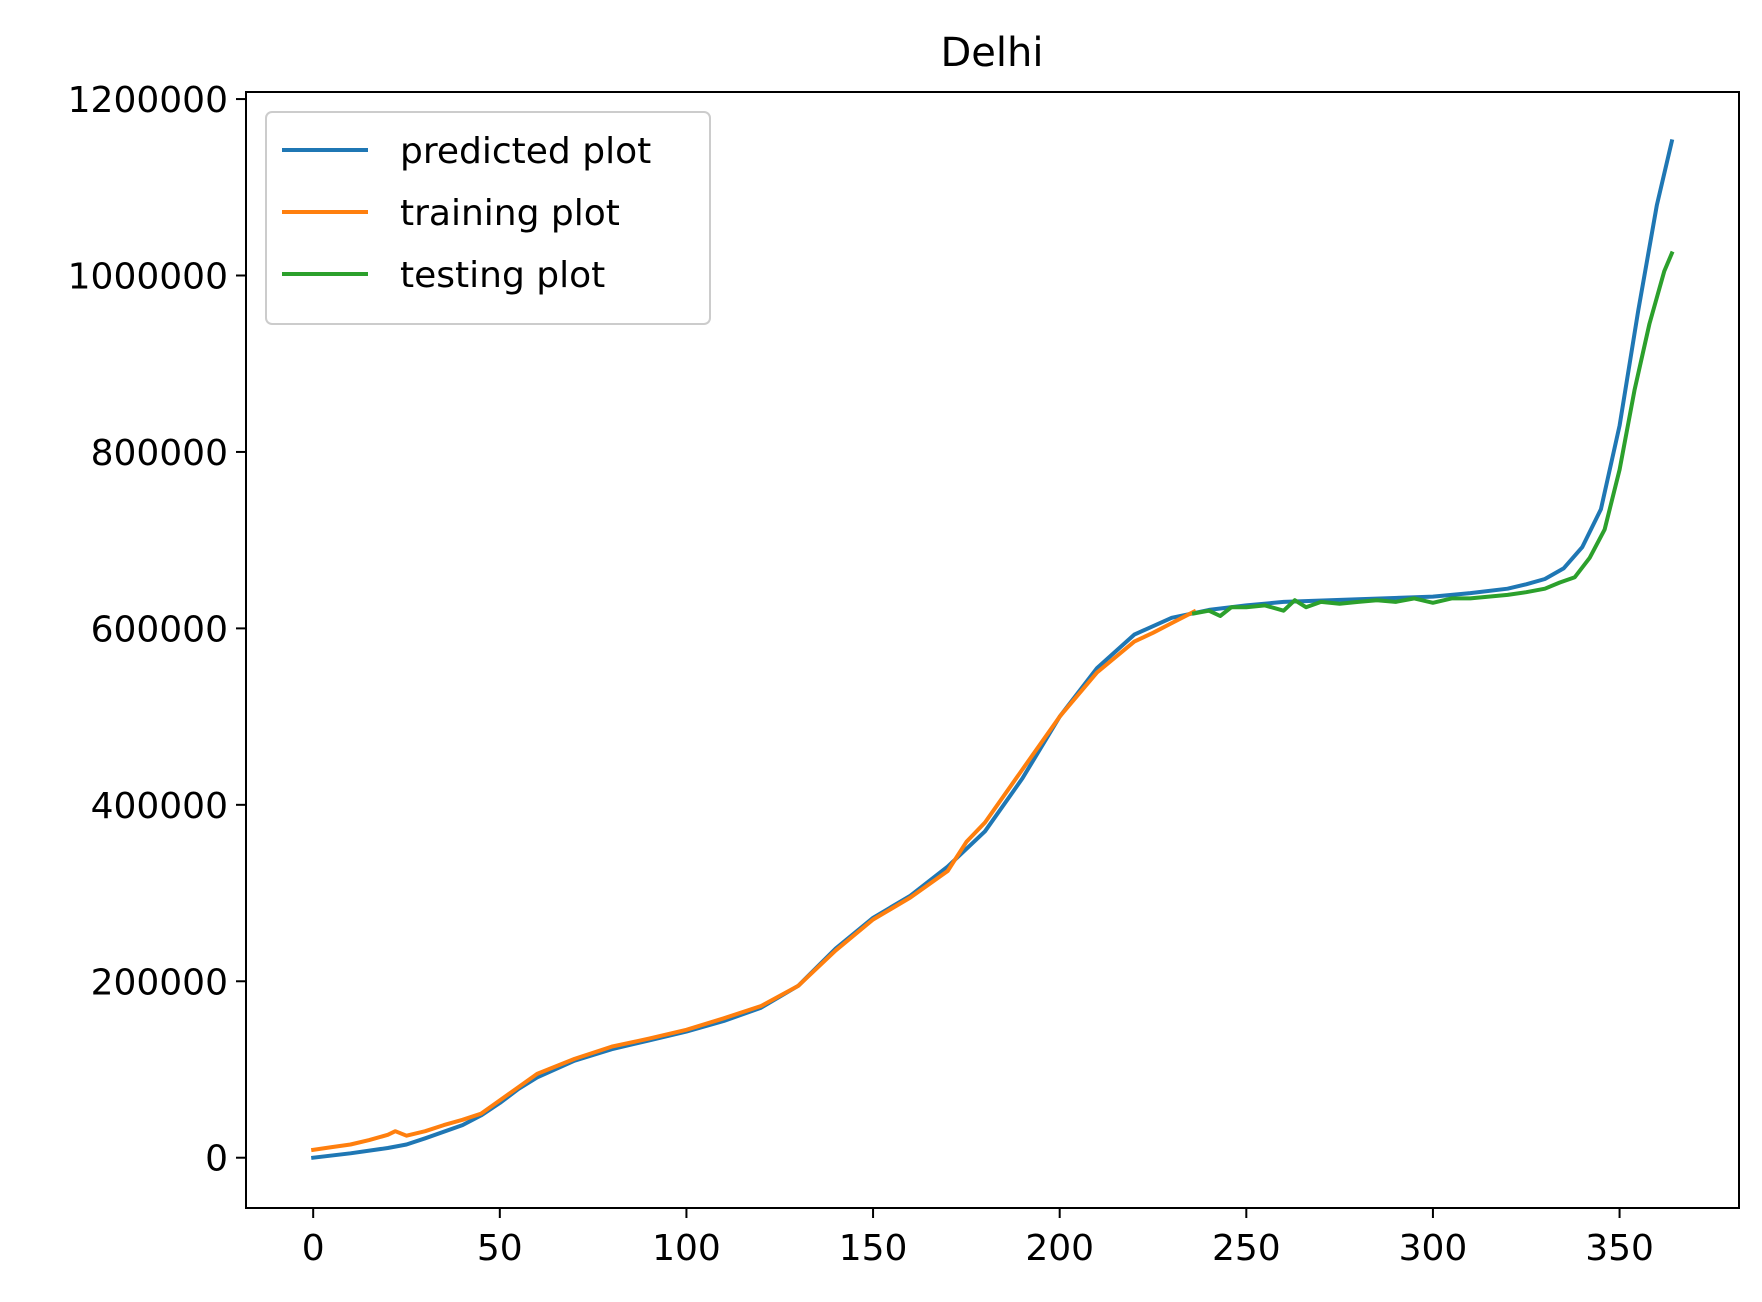 The width and height of the screenshot is (1762, 1302). I want to click on legend-box, so click(488, 218).